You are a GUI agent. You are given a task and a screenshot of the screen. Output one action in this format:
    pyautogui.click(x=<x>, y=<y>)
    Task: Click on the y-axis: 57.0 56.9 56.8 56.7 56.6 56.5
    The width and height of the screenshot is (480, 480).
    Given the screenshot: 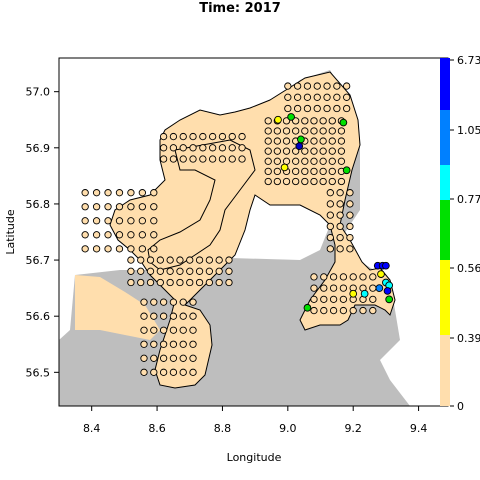 What is the action you would take?
    pyautogui.click(x=42, y=232)
    